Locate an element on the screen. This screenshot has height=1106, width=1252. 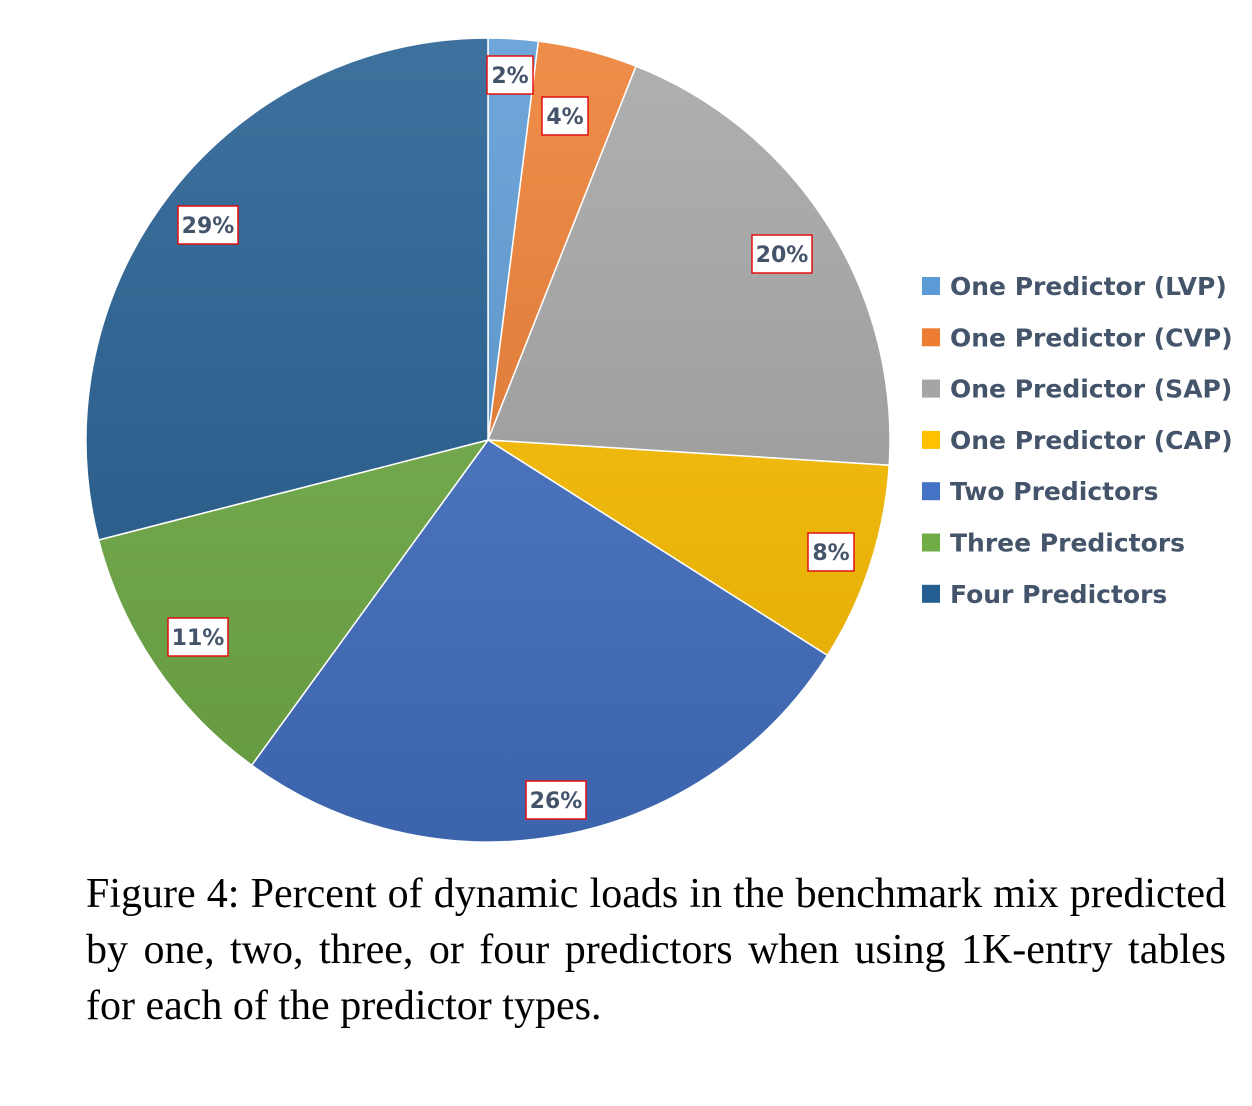
data-label-text: 26% is located at coordinates (556, 801).